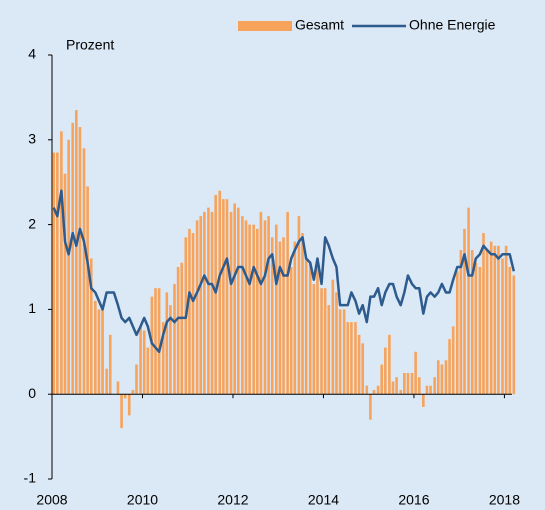 Image resolution: width=545 pixels, height=510 pixels. I want to click on x-tick-label: 2014, so click(323, 500).